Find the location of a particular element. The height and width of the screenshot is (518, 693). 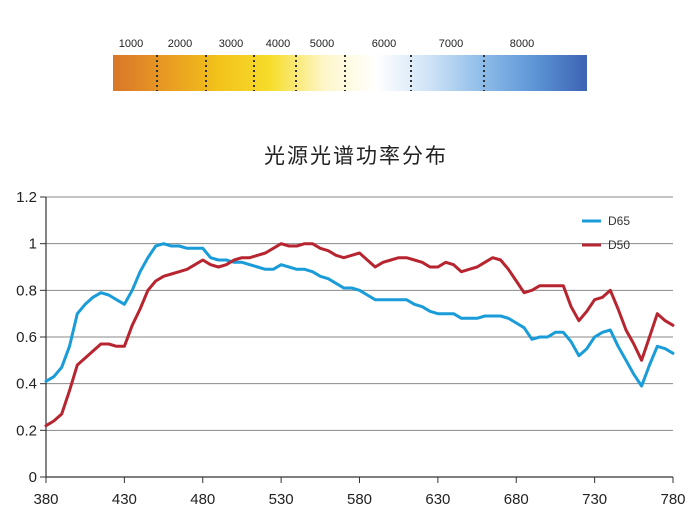

scale-label: 2000 is located at coordinates (180, 44).